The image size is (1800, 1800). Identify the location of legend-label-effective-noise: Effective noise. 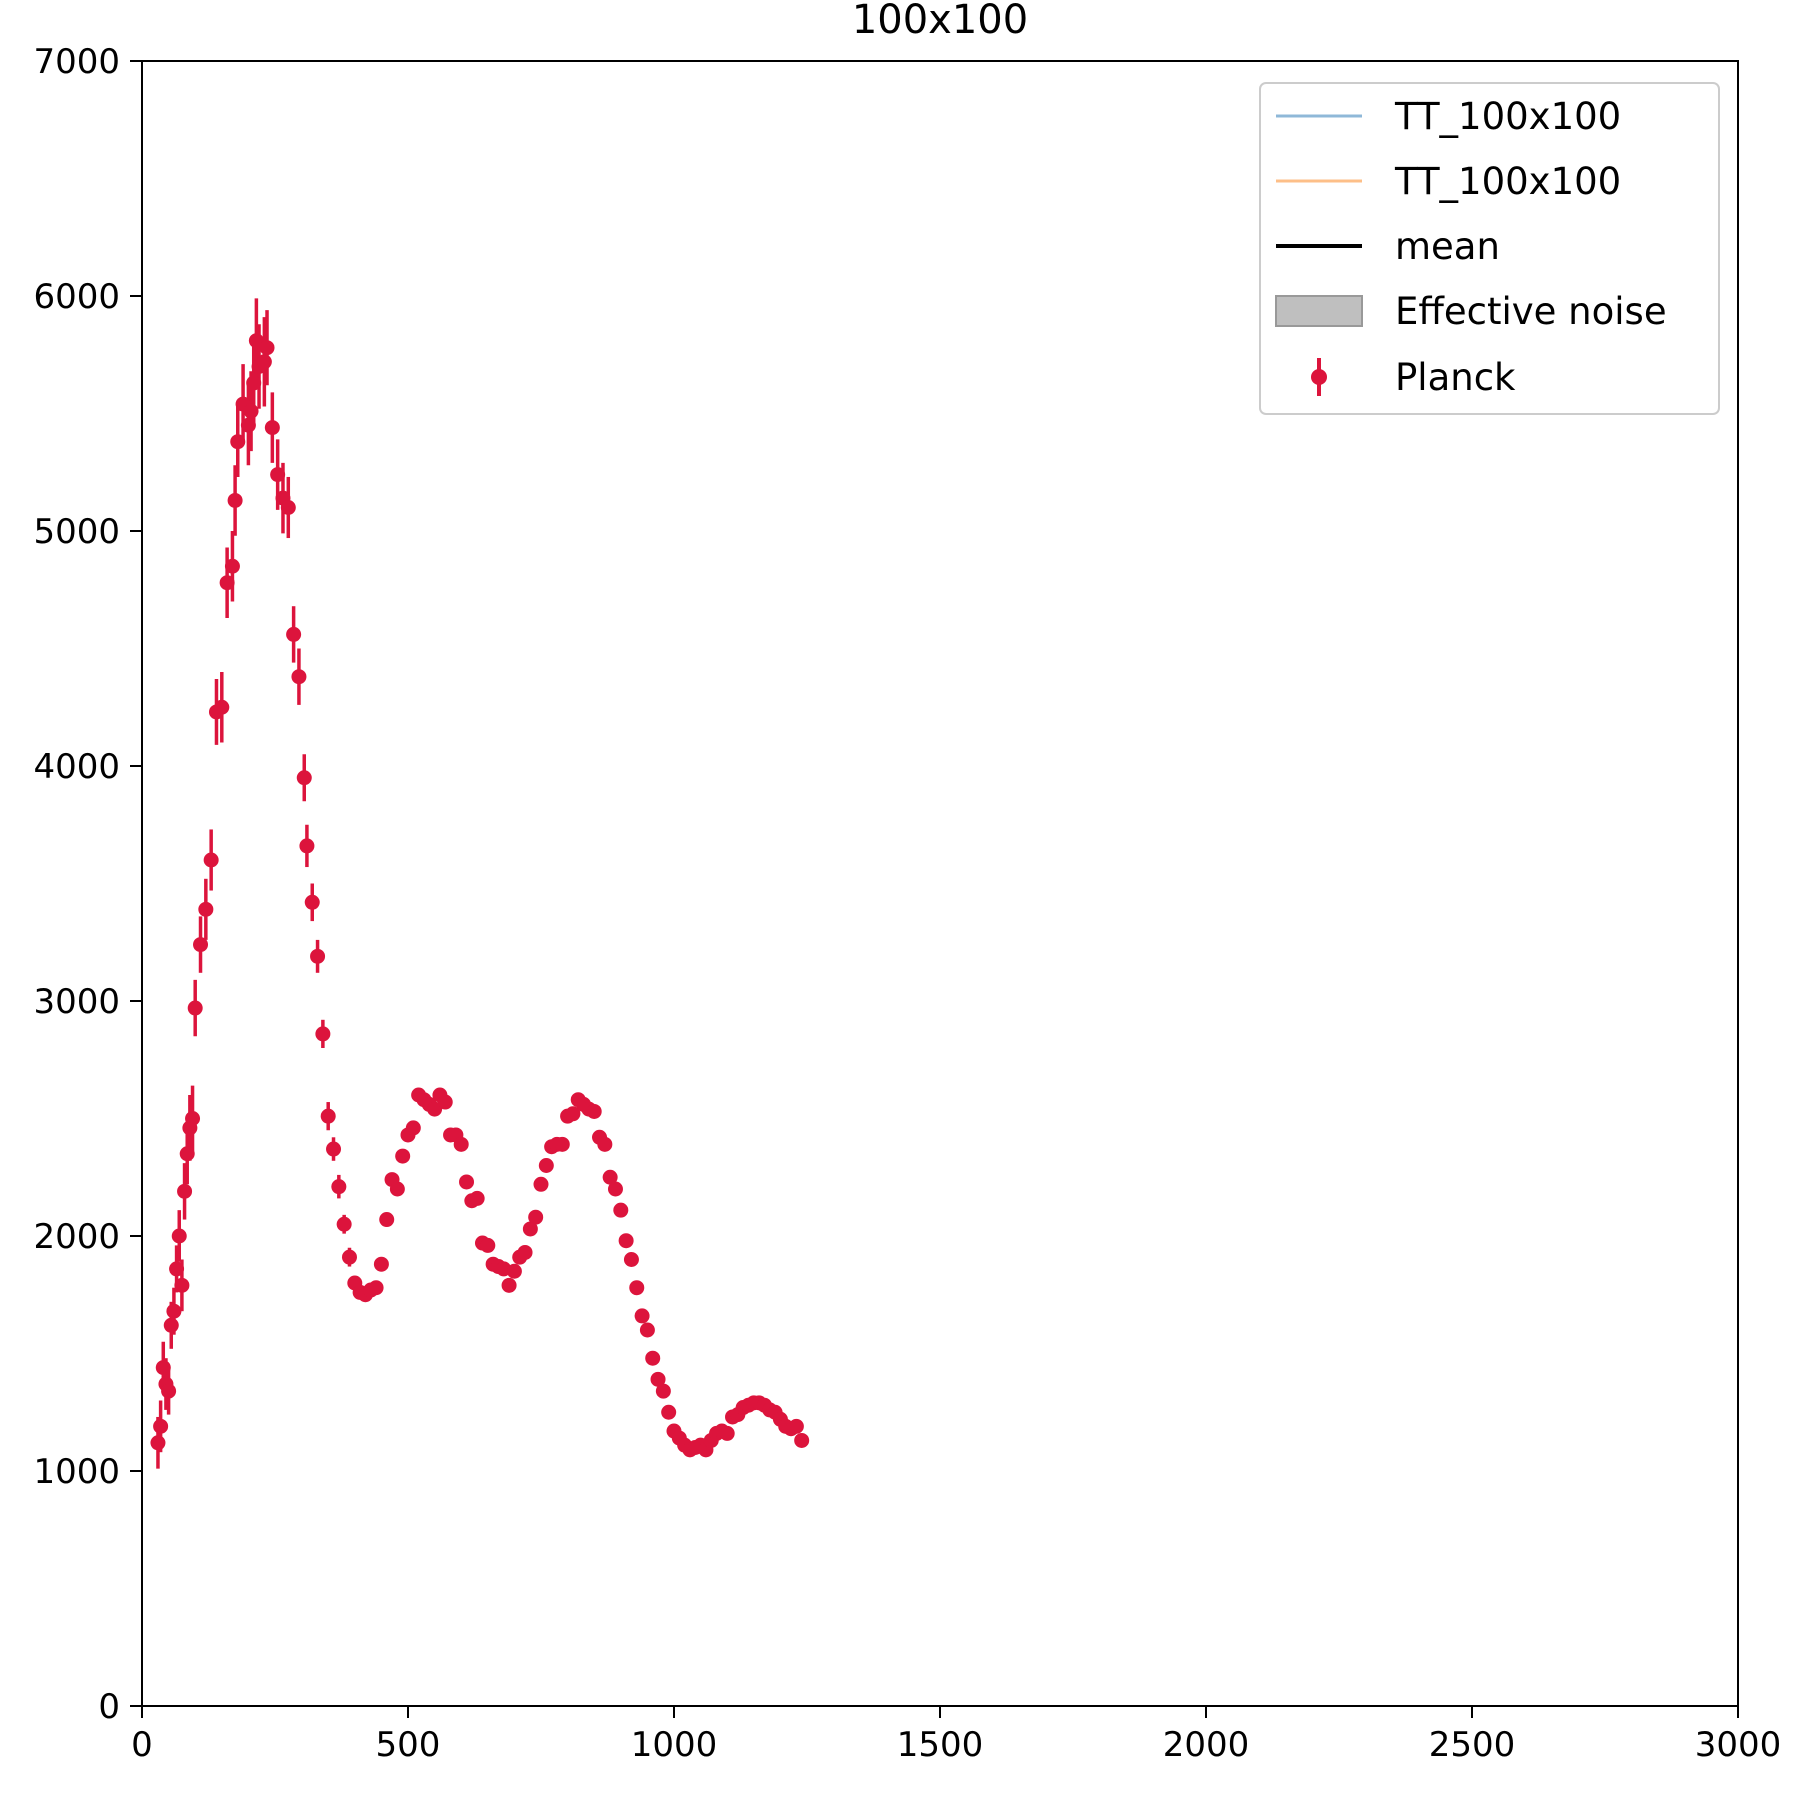
(1531, 311).